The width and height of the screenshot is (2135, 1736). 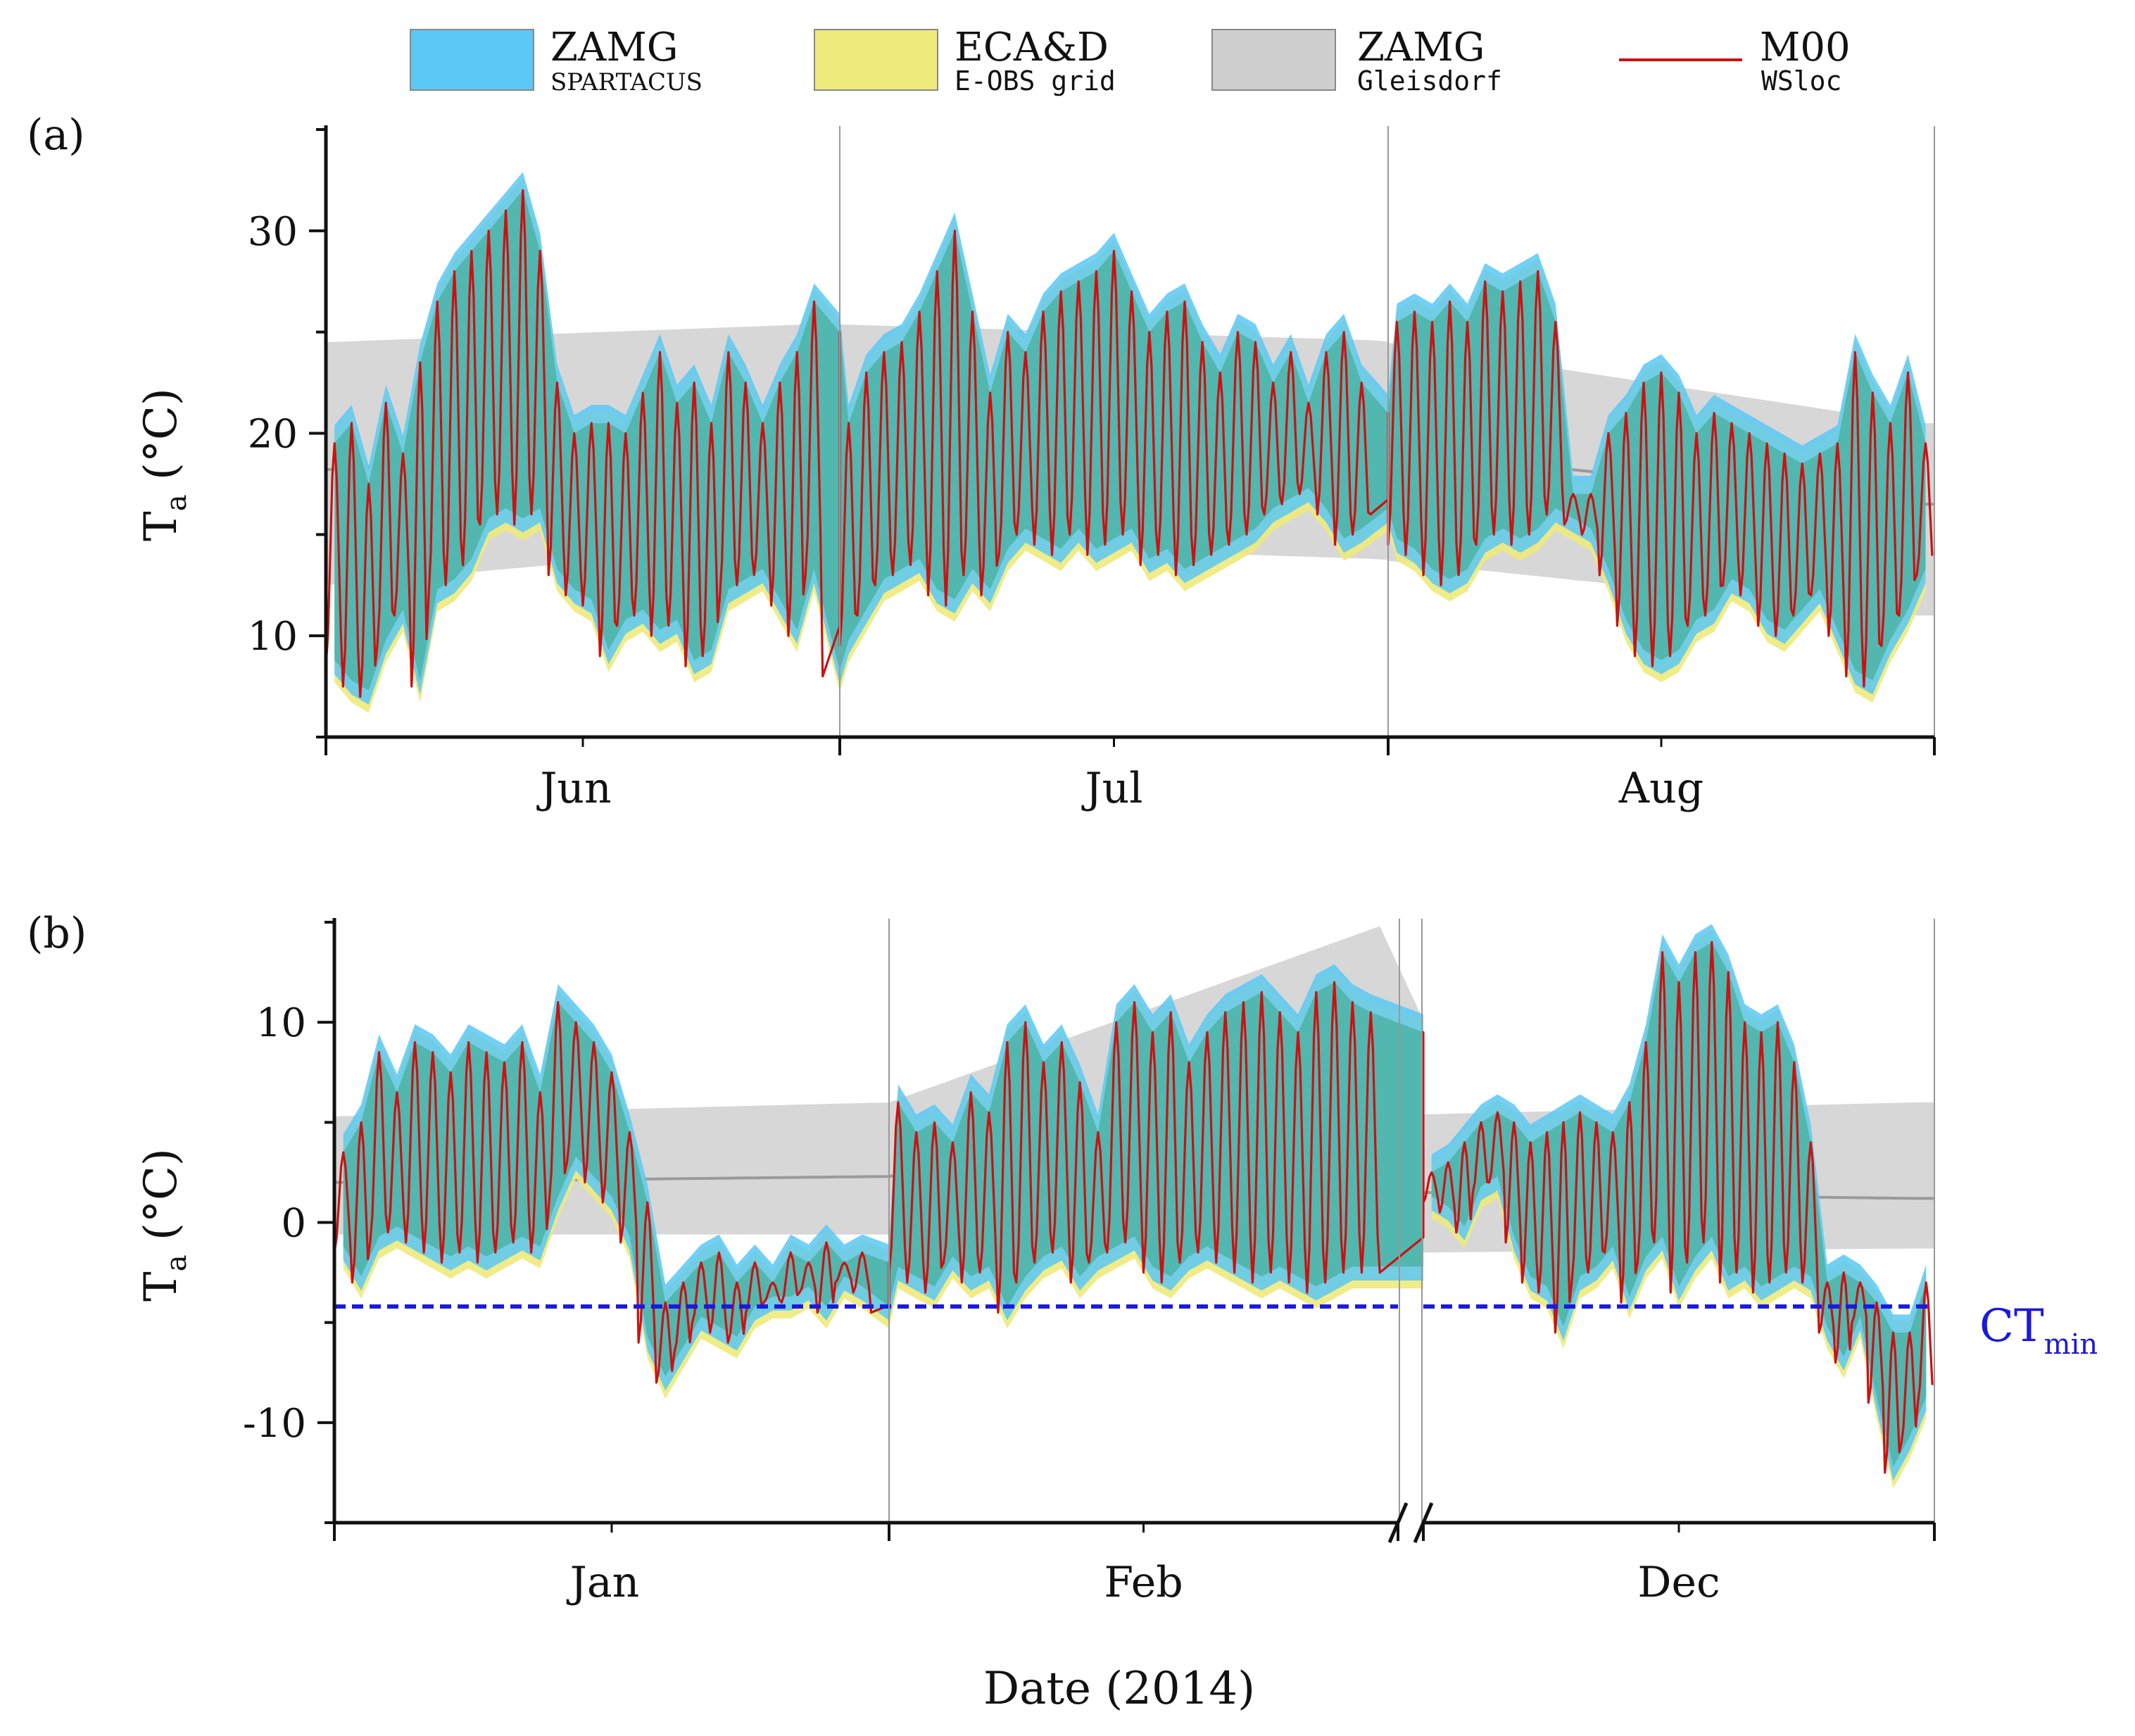 What do you see at coordinates (1429, 80) in the screenshot?
I see `legend-sub-gleisdorf: Gleisdorf` at bounding box center [1429, 80].